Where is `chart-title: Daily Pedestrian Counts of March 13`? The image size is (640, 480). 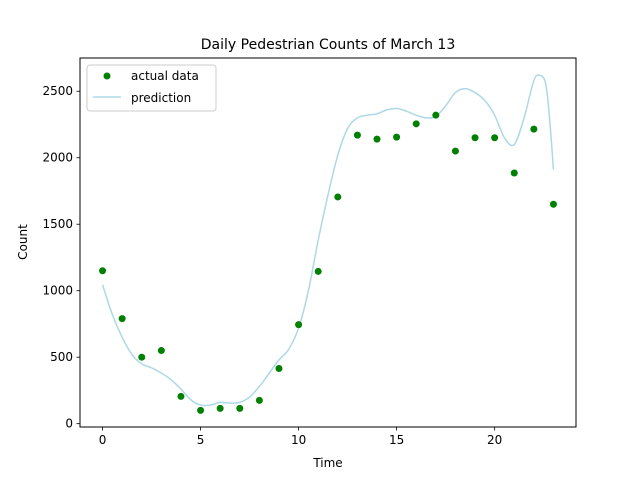 chart-title: Daily Pedestrian Counts of March 13 is located at coordinates (328, 45).